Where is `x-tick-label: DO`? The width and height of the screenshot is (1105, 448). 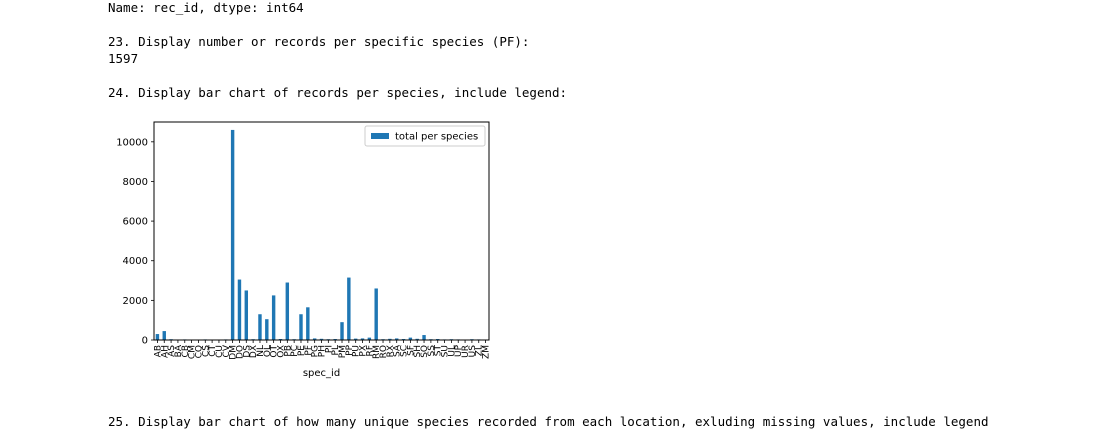
x-tick-label: DO is located at coordinates (240, 352).